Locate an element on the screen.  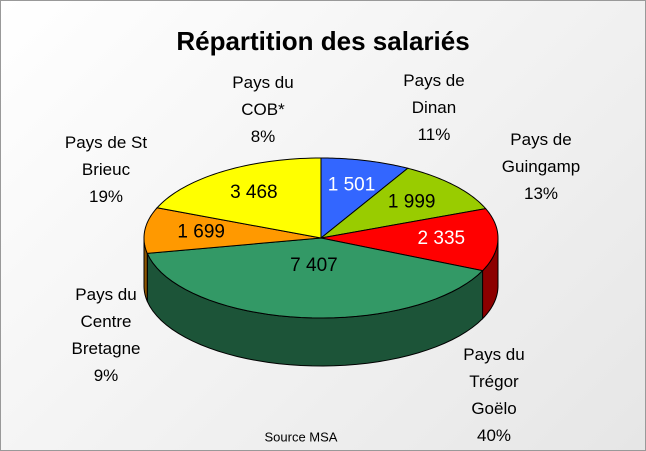
percent-label: 11% is located at coordinates (434, 134).